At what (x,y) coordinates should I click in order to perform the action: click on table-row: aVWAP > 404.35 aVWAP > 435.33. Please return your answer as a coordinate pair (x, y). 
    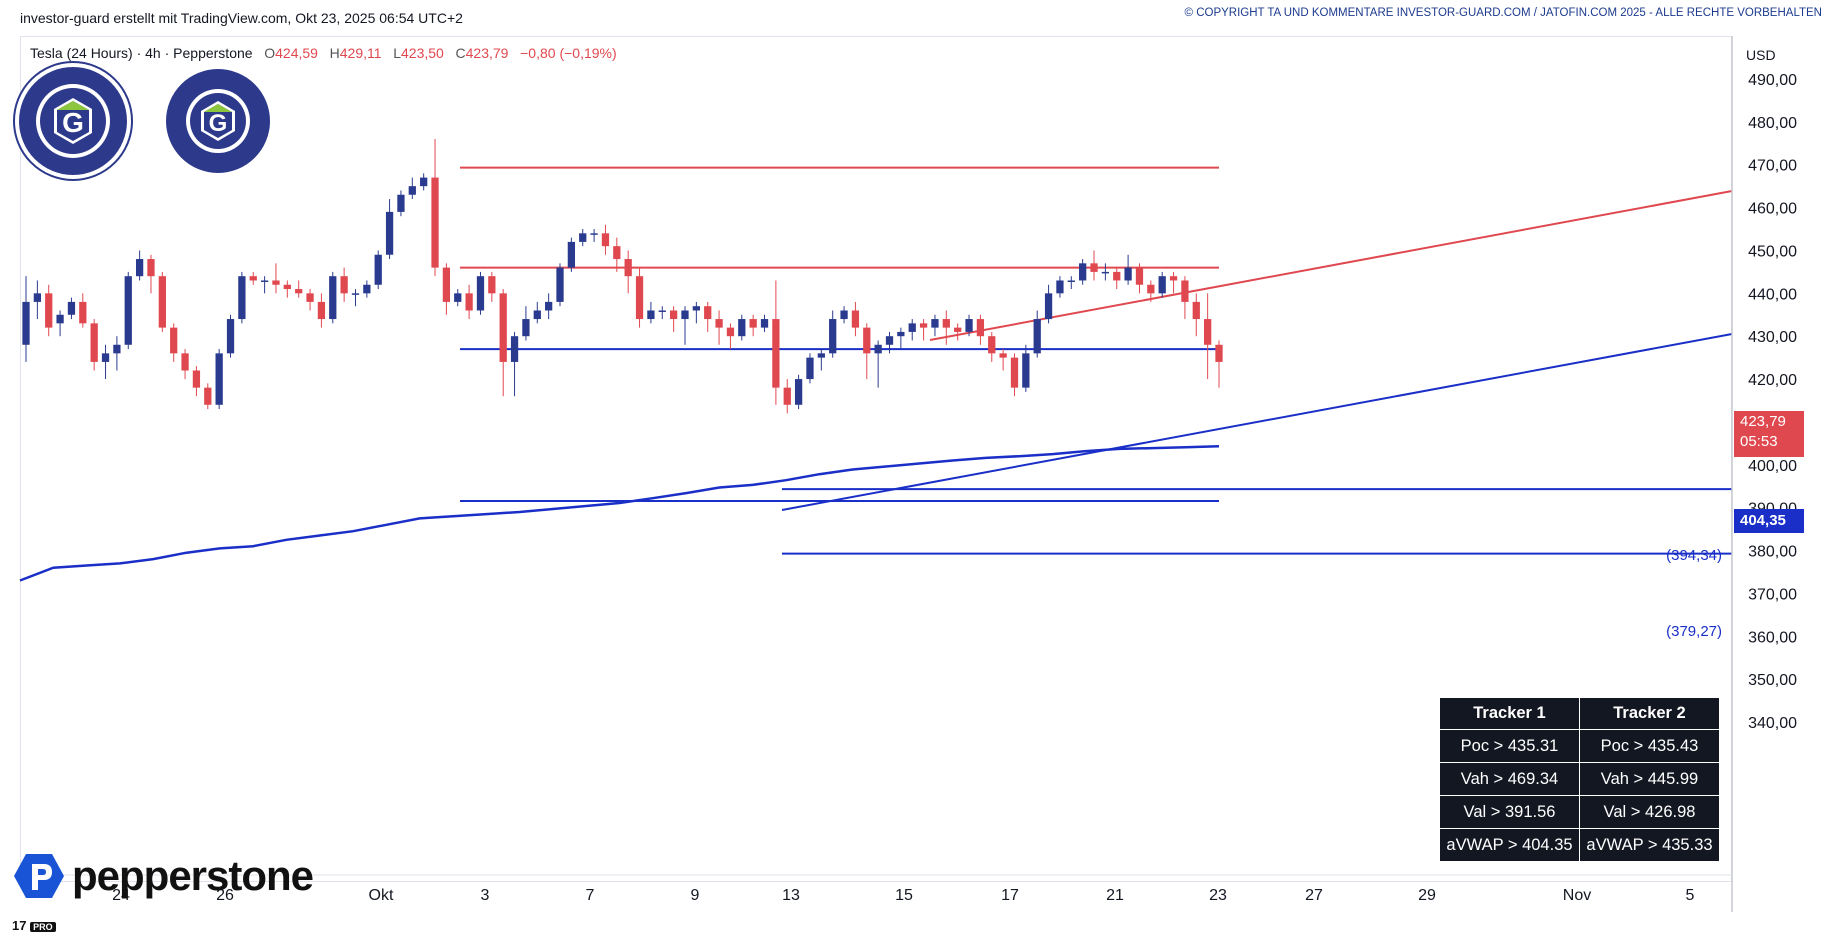
    Looking at the image, I should click on (1579, 845).